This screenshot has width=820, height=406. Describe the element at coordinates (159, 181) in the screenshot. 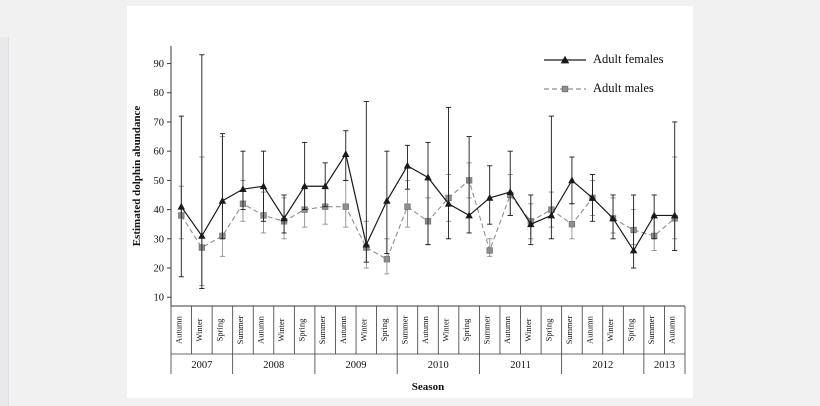

I see `svg-text: 50` at that location.